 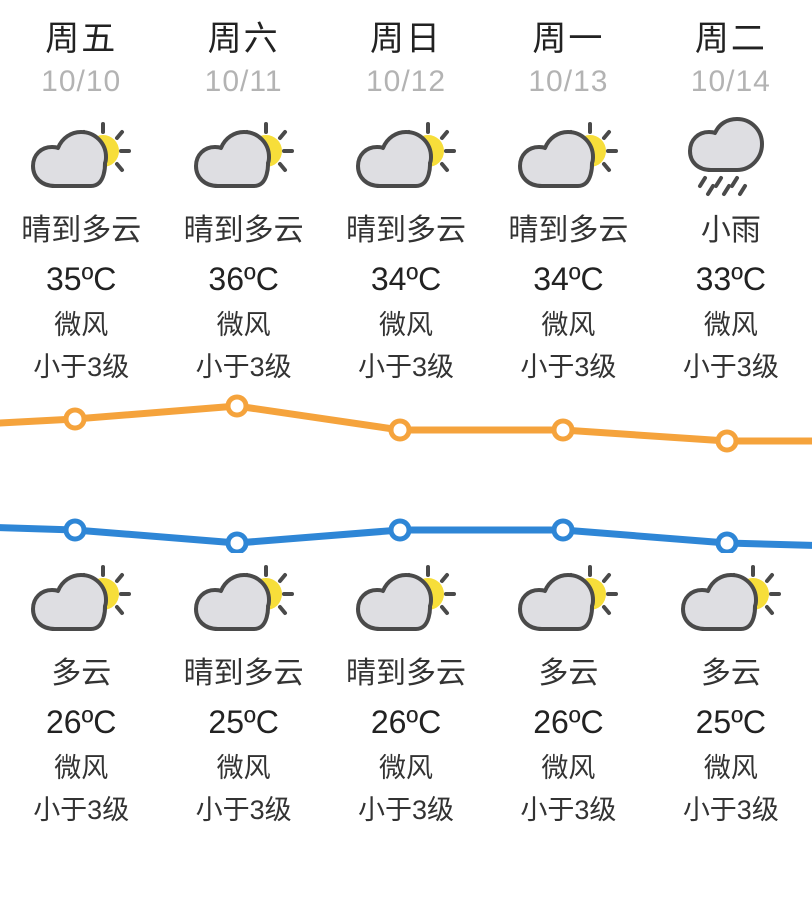 What do you see at coordinates (243, 39) in the screenshot?
I see `weekday-label: 周六` at bounding box center [243, 39].